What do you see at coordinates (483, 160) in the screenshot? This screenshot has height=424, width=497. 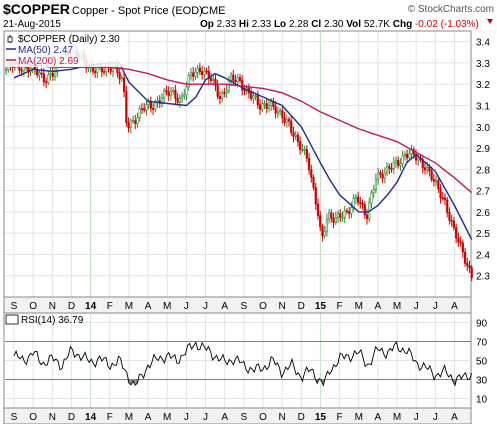 I see `price-y-axis: 2.3 2.4 2.5 2.6 2.7 2.8 2.9 3.0 3.1 3.2 3.3 3.4` at bounding box center [483, 160].